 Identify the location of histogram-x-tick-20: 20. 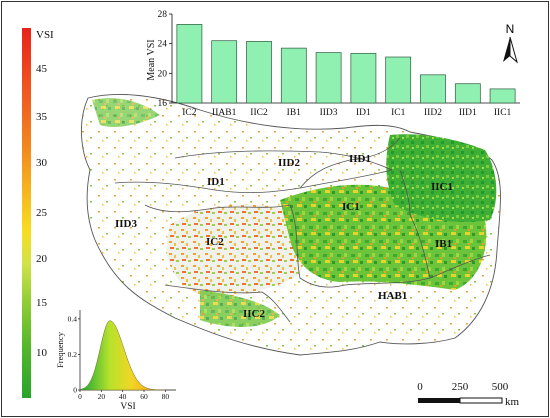
(102, 396).